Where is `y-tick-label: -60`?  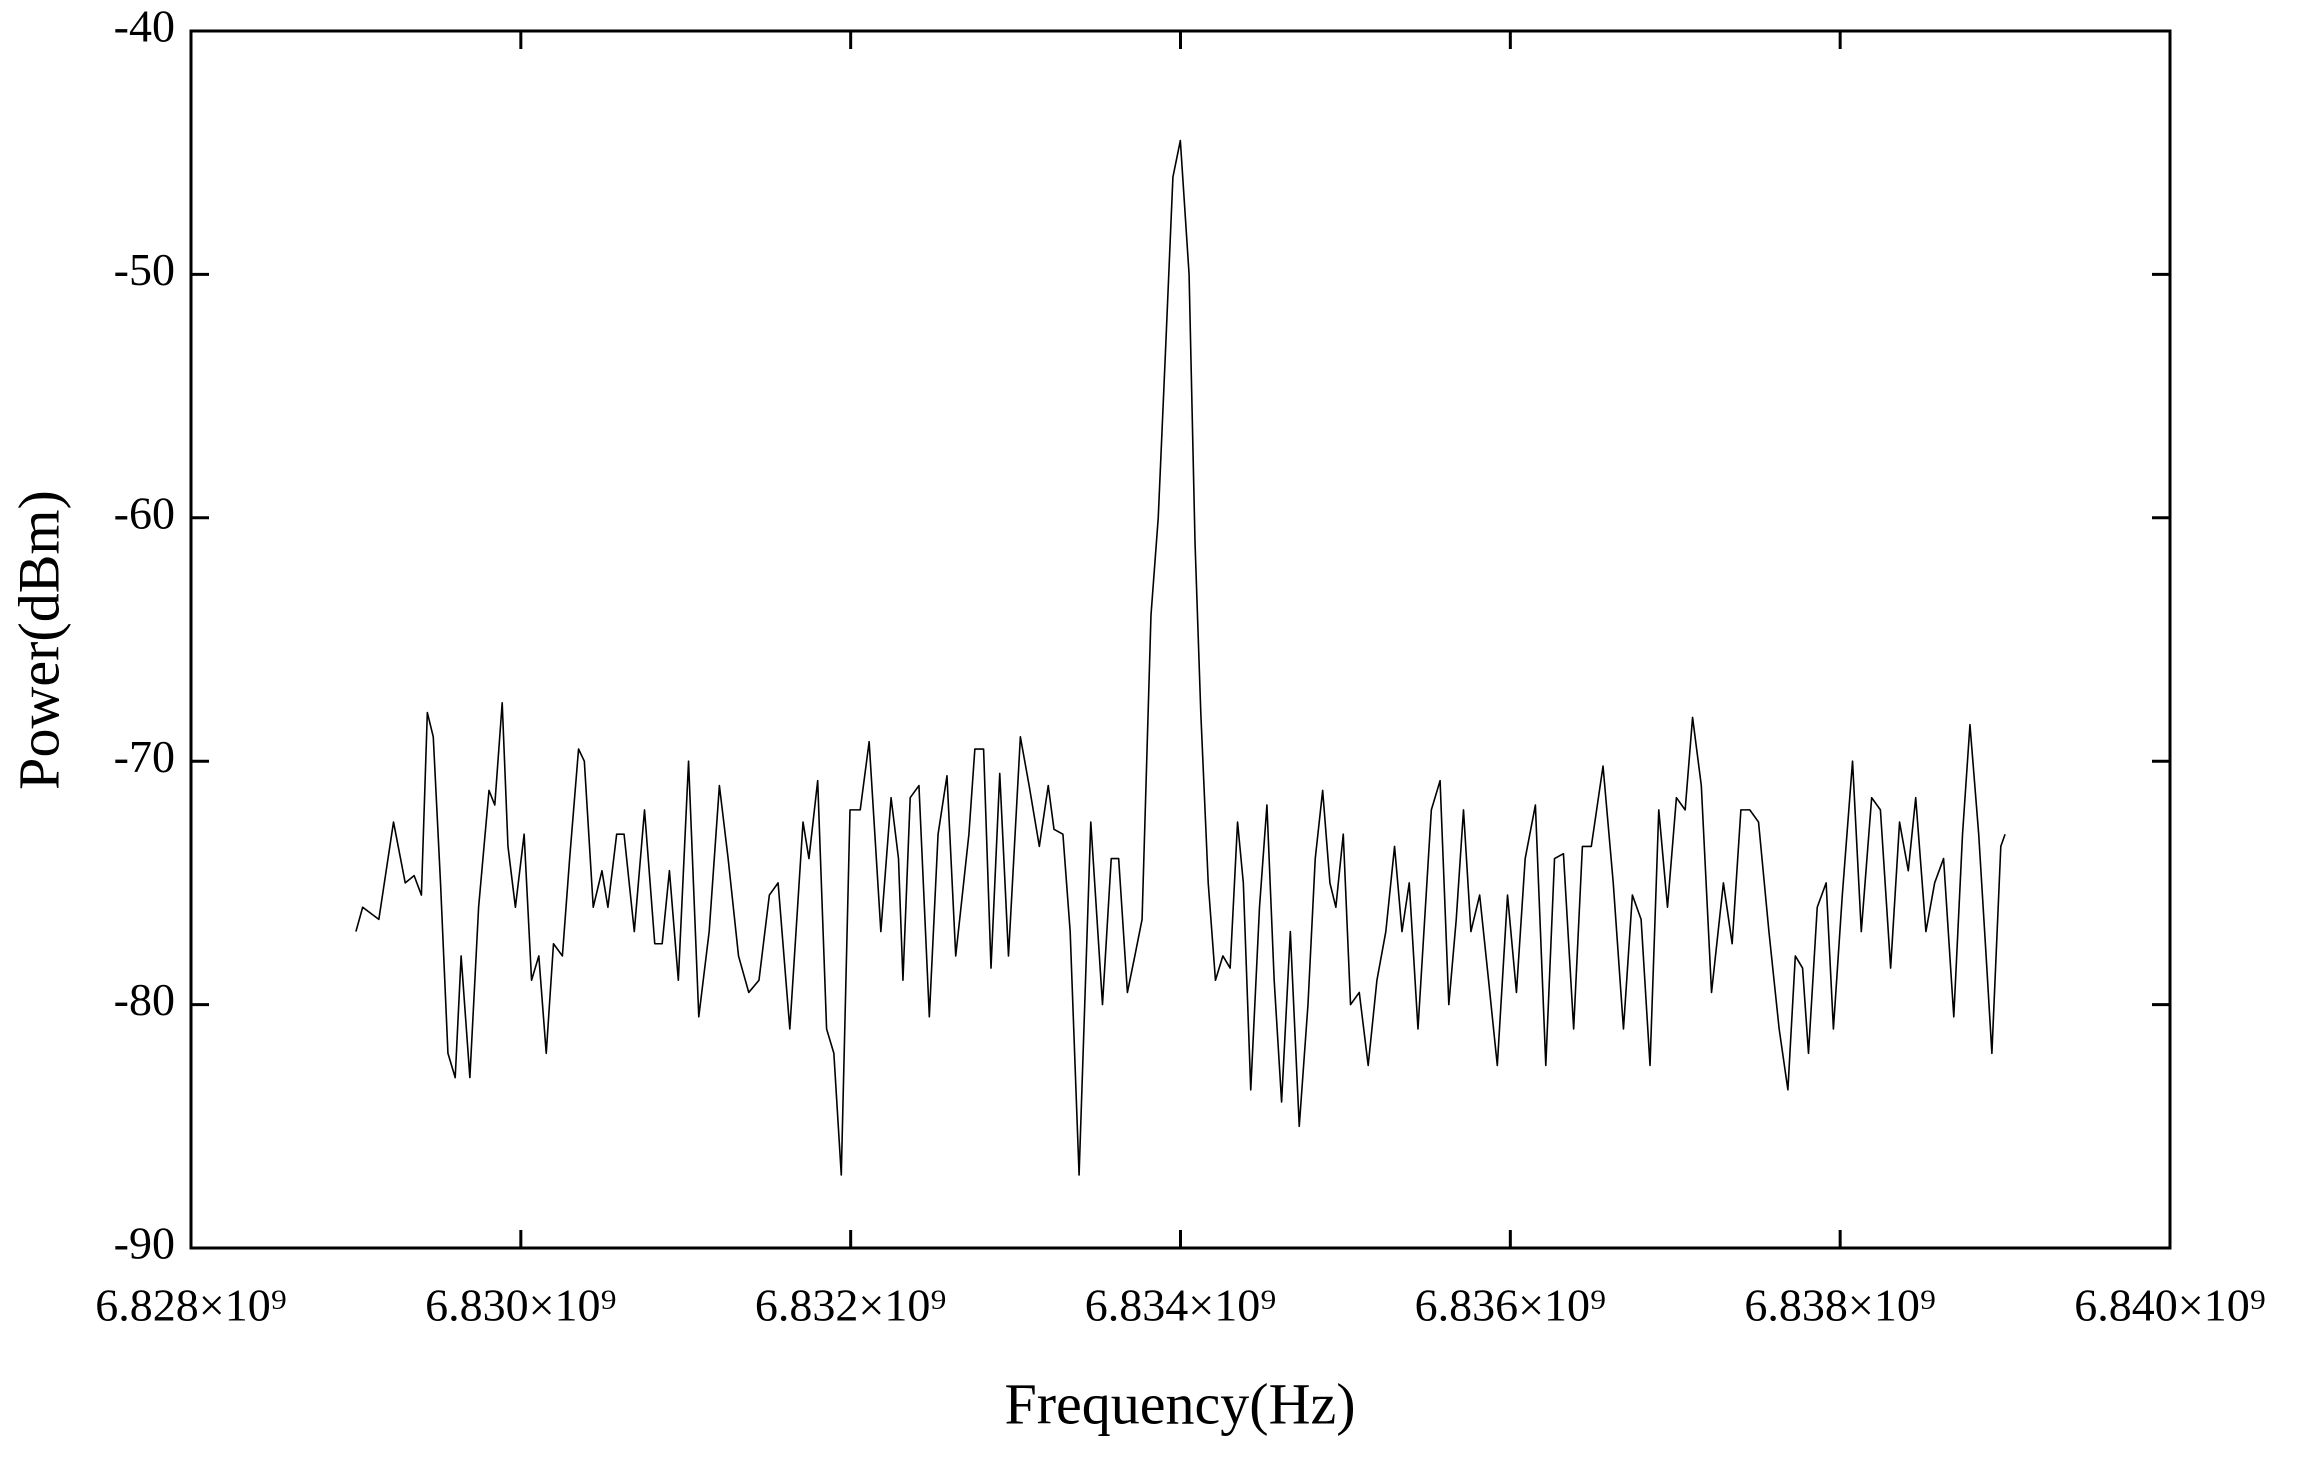
y-tick-label: -60 is located at coordinates (144, 512).